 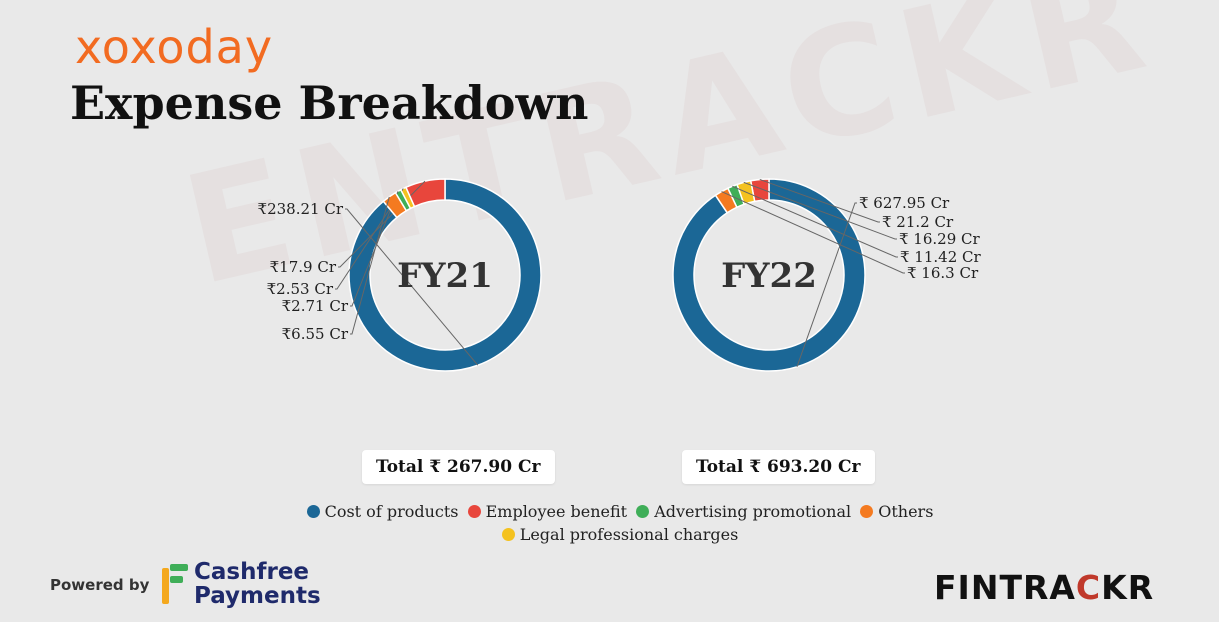 What do you see at coordinates (303, 267) in the screenshot?
I see `slice-value-label: ₹17.9 Cr` at bounding box center [303, 267].